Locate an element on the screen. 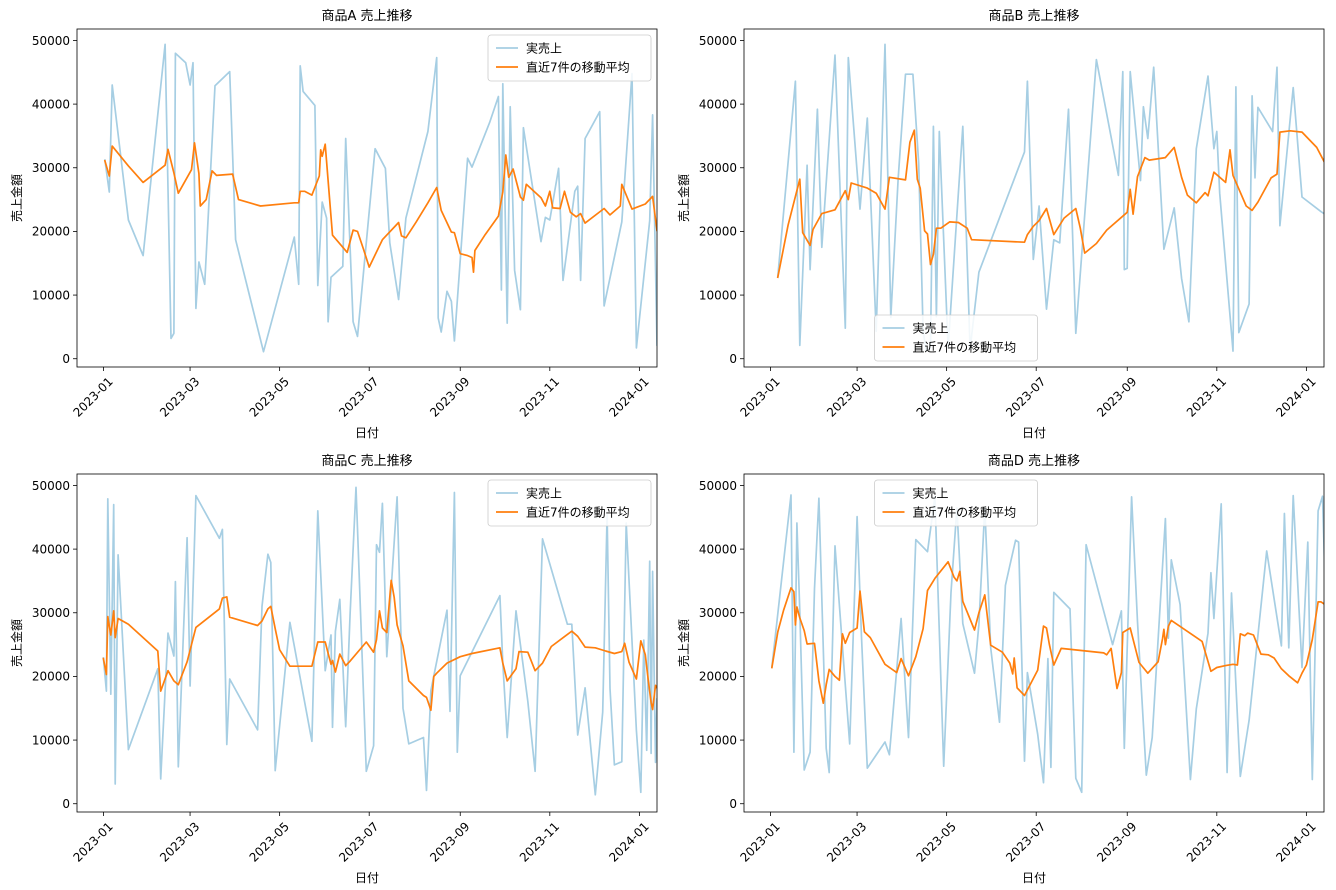  chart-title: 商品A 売上推移 is located at coordinates (366, 16).